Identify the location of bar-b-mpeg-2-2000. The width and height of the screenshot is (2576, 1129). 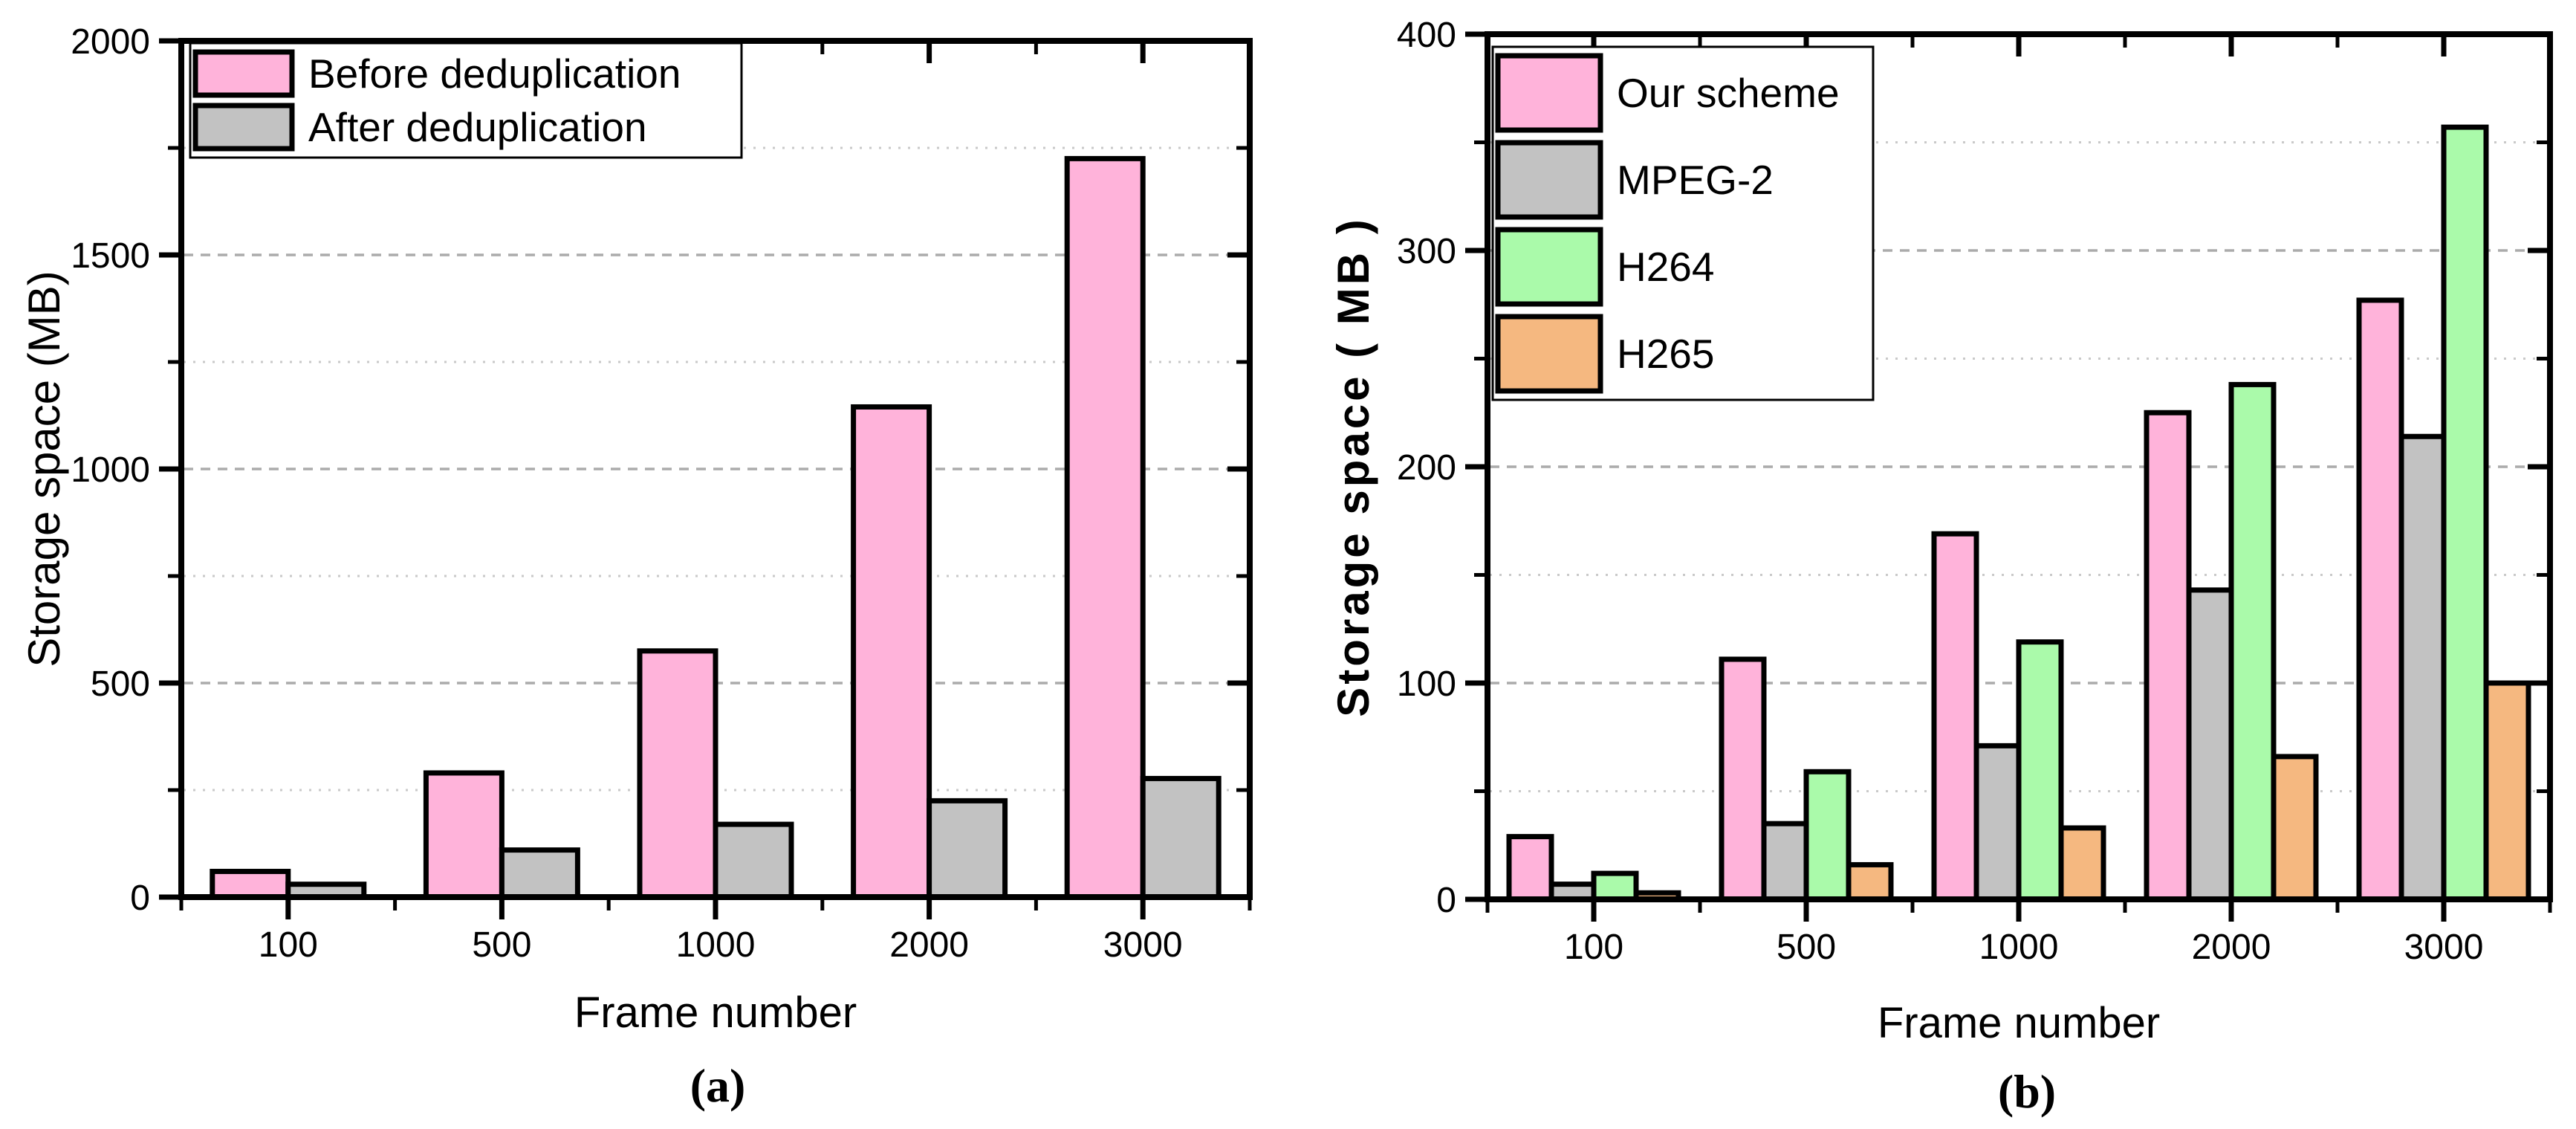
(2210, 744).